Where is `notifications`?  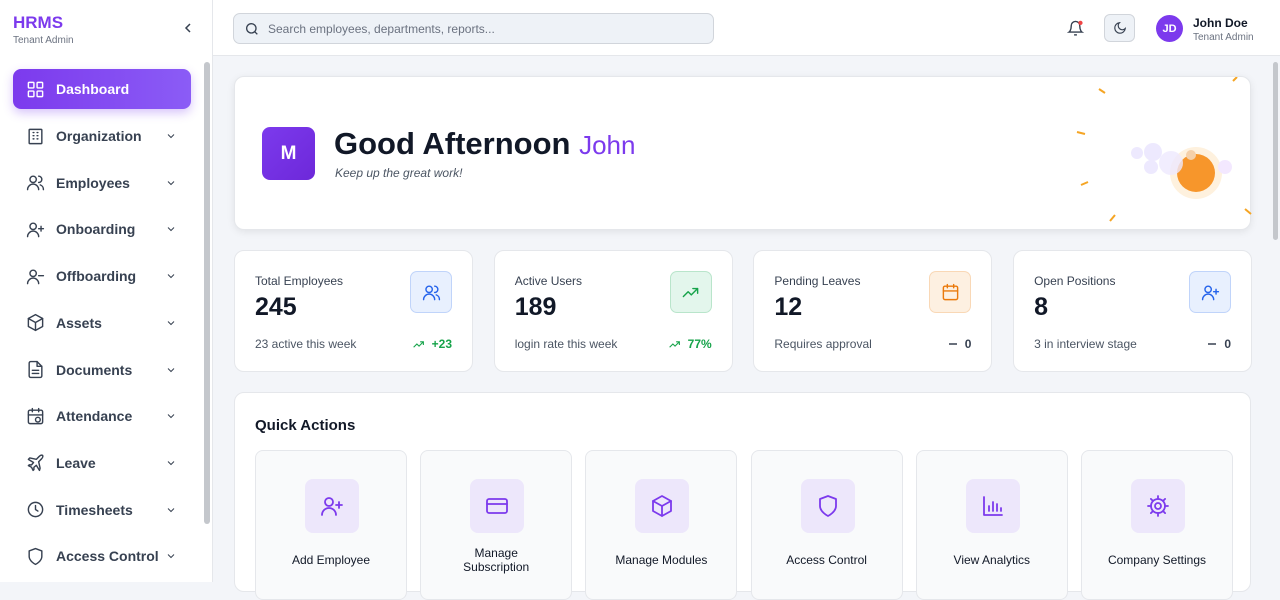 notifications is located at coordinates (1075, 28).